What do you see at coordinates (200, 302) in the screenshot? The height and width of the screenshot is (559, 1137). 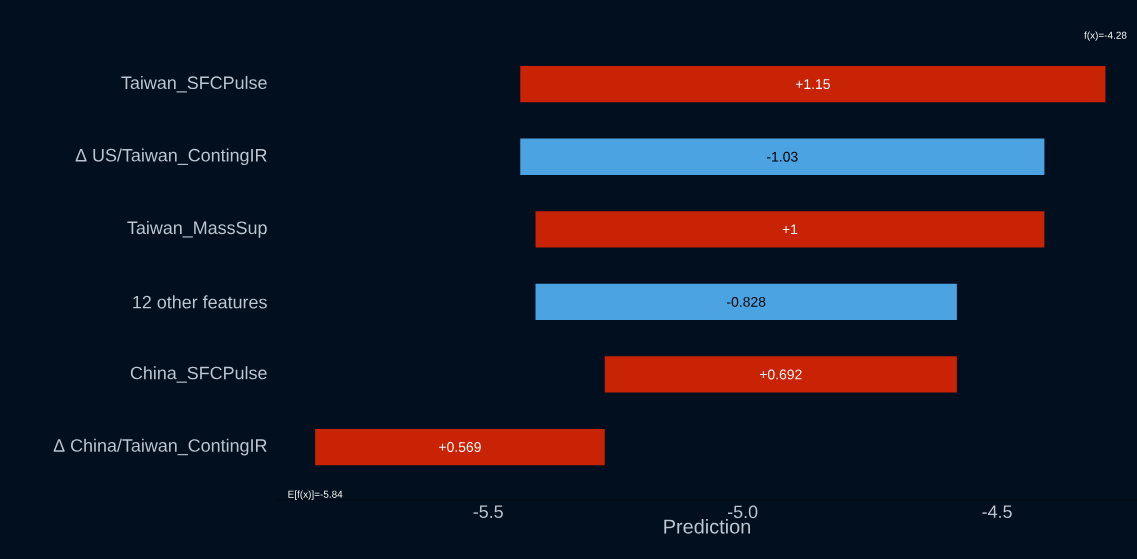 I see `y-tick-label: 12 other features` at bounding box center [200, 302].